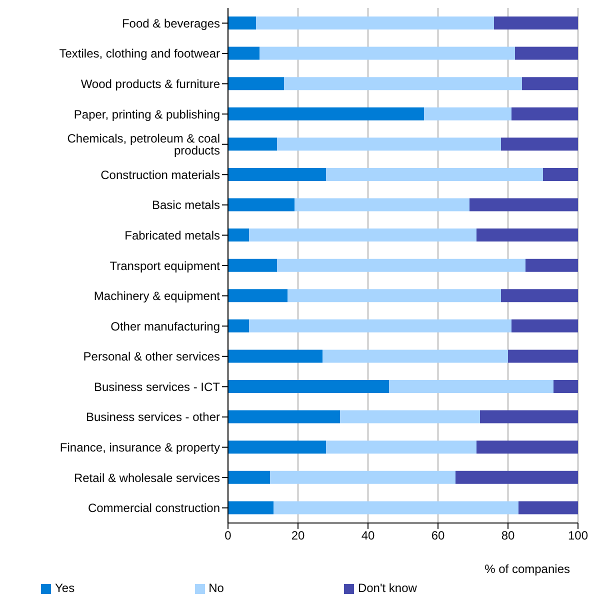 Image resolution: width=594 pixels, height=599 pixels. I want to click on y-tick-label: Commercial construction, so click(154, 508).